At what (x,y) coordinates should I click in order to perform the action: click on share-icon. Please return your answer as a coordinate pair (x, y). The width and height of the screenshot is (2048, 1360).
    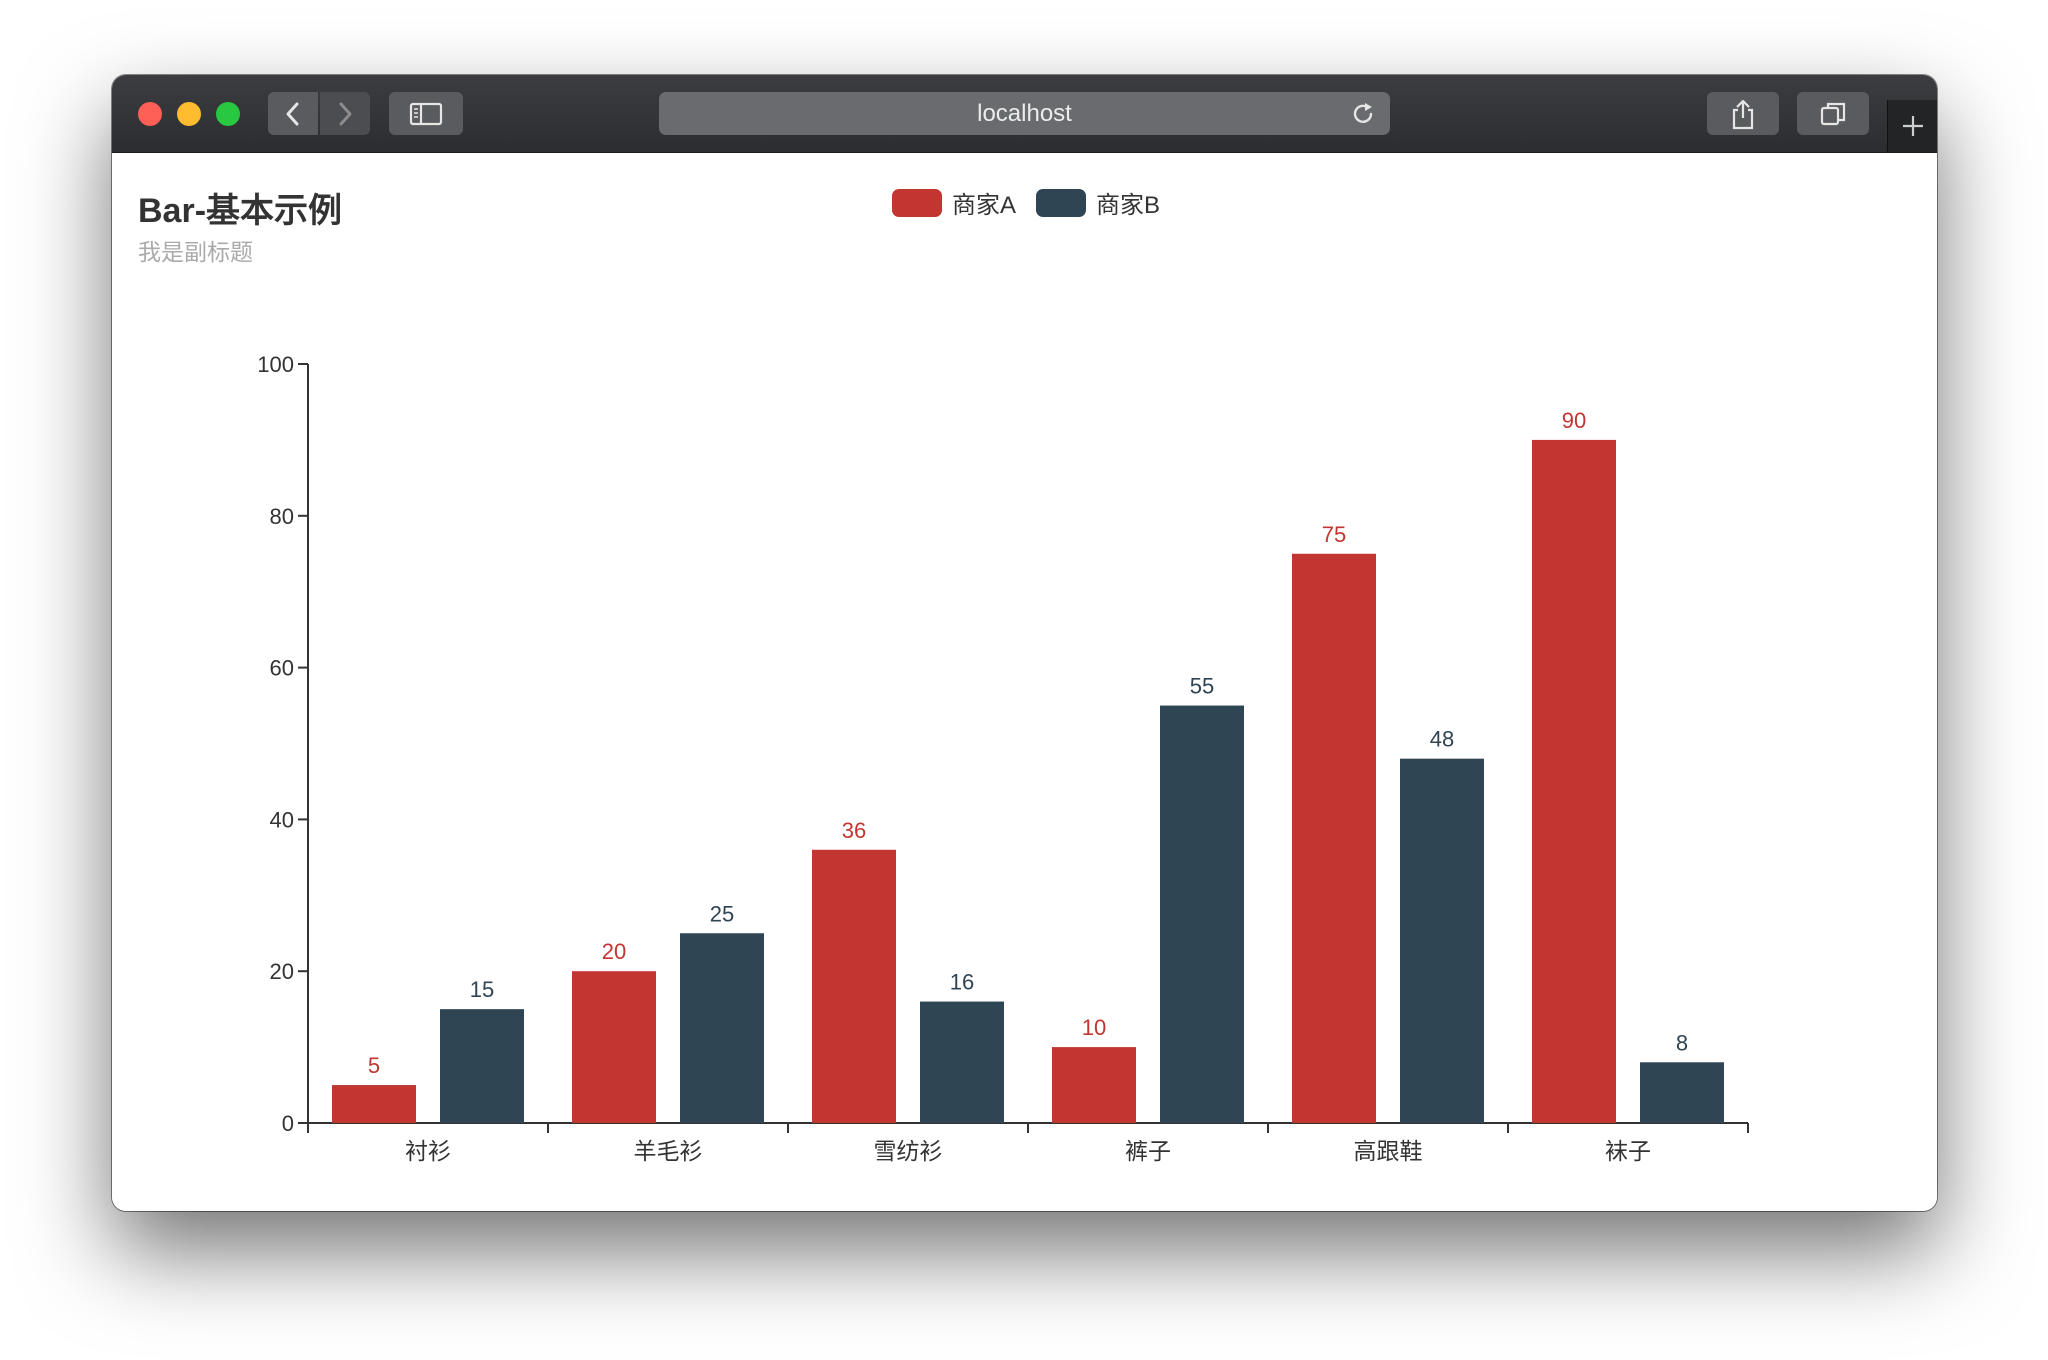
    Looking at the image, I should click on (1743, 114).